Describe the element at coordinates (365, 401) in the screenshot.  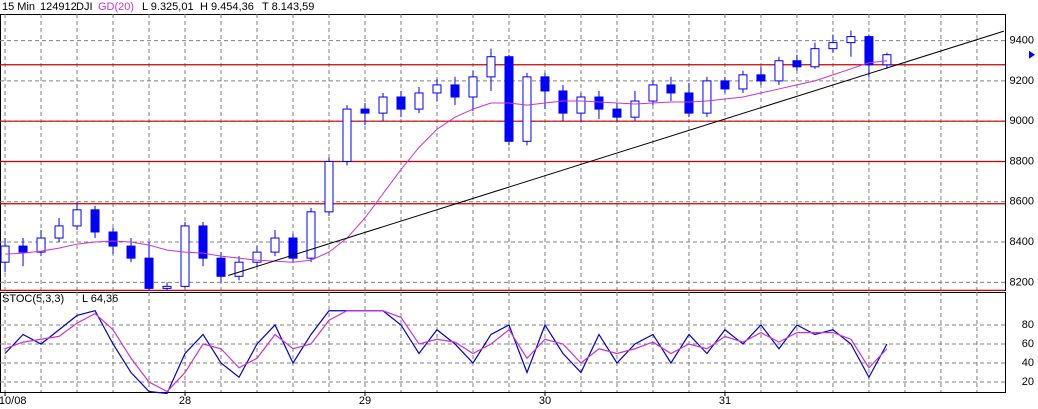
I see `x-tick-label: 29` at that location.